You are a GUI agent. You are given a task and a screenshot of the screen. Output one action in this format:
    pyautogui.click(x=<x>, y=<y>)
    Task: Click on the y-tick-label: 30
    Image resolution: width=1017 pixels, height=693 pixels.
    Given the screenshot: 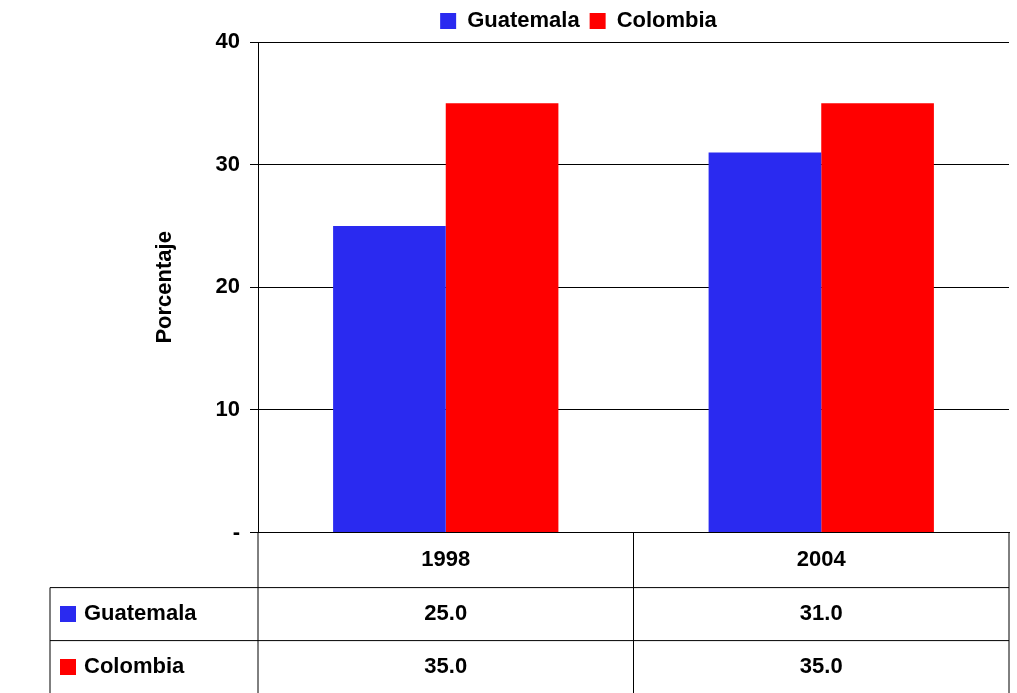 What is the action you would take?
    pyautogui.click(x=227, y=163)
    